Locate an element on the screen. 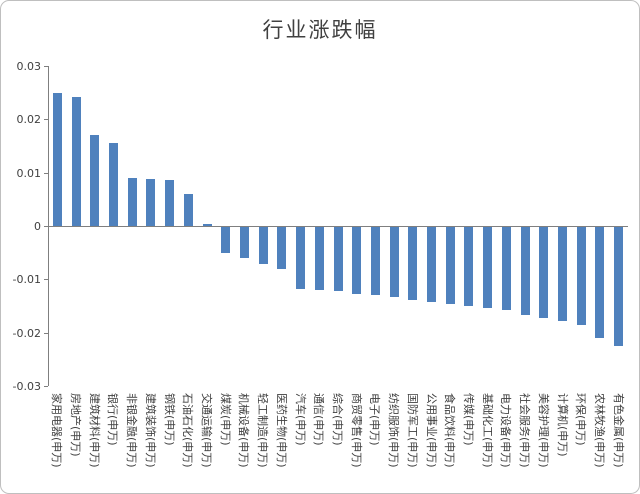  y-tick-label: 0.01 is located at coordinates (29, 173).